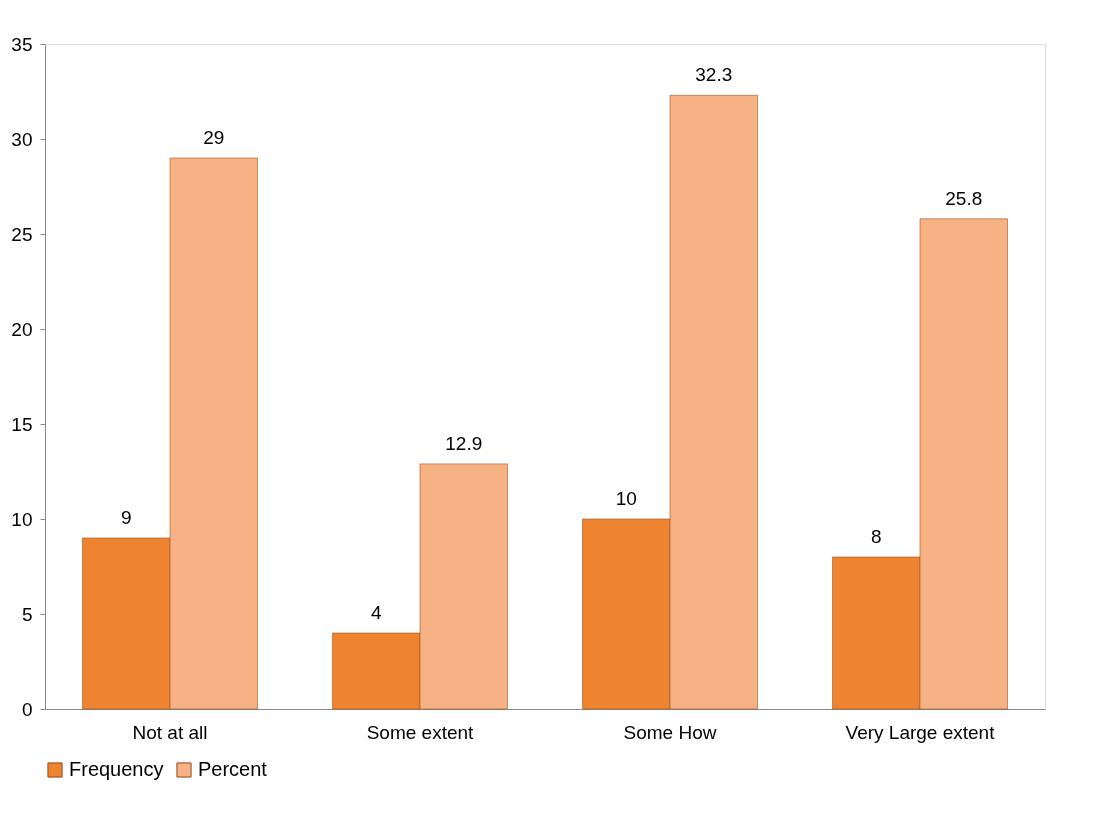 This screenshot has width=1098, height=831. Describe the element at coordinates (22, 234) in the screenshot. I see `y-tick-label: 25` at that location.